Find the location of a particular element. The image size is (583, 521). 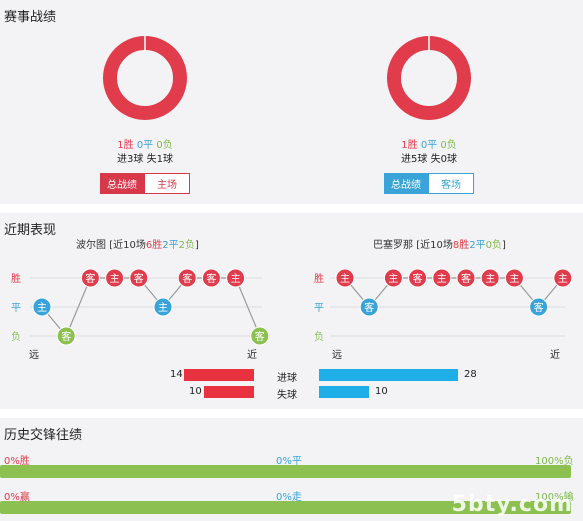

away-record-button: 客场 is located at coordinates (451, 183).